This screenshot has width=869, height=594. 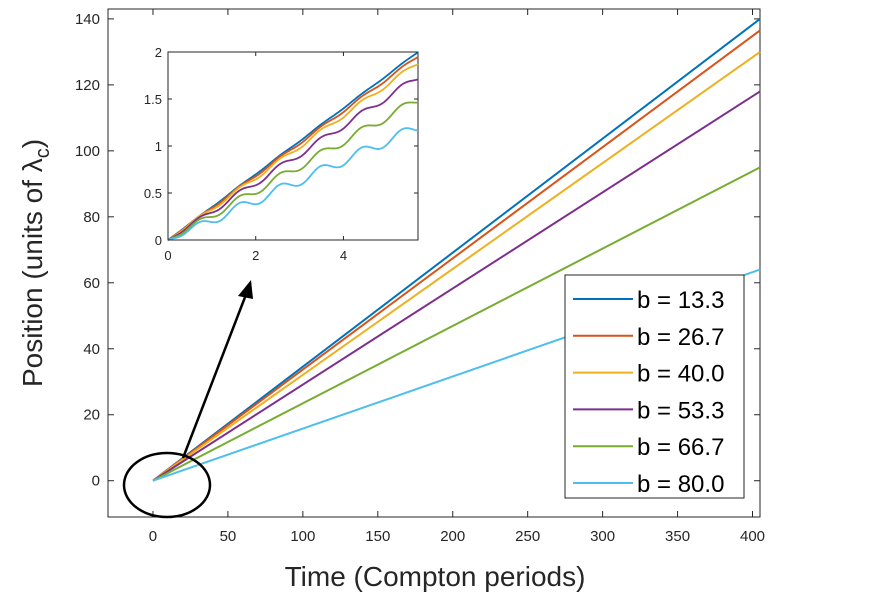 What do you see at coordinates (343, 255) in the screenshot?
I see `inset-x-tick-label: 4` at bounding box center [343, 255].